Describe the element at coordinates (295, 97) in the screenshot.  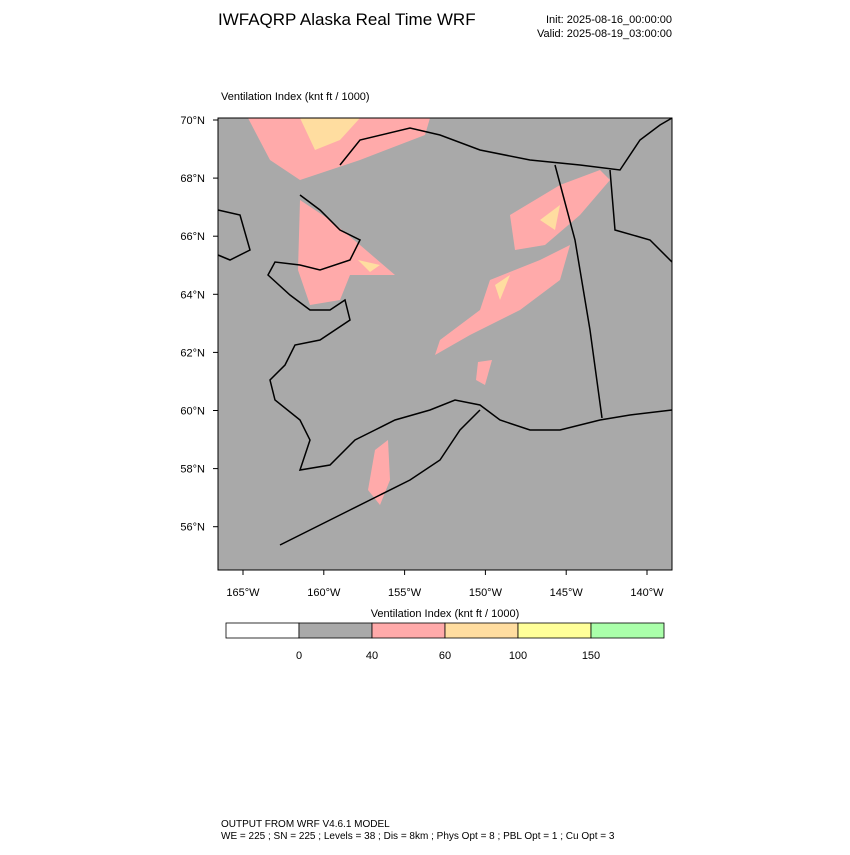
I see `field-label: Ventilation Index (knt ft / 1000)` at that location.